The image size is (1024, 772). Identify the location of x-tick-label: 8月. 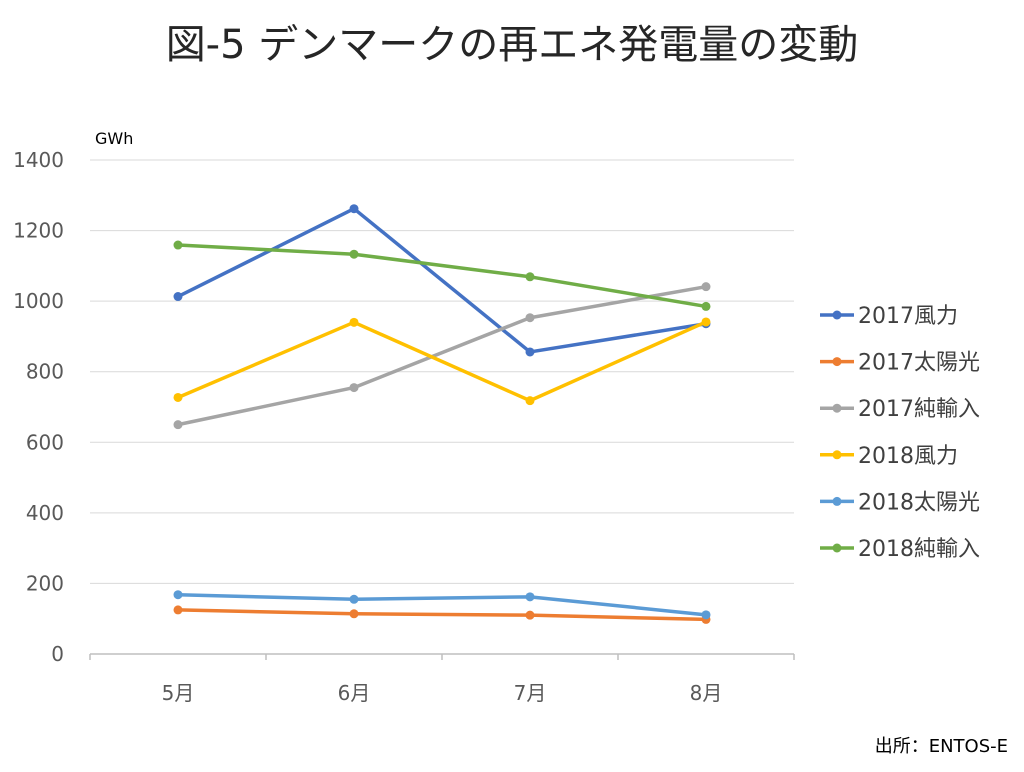
(706, 693).